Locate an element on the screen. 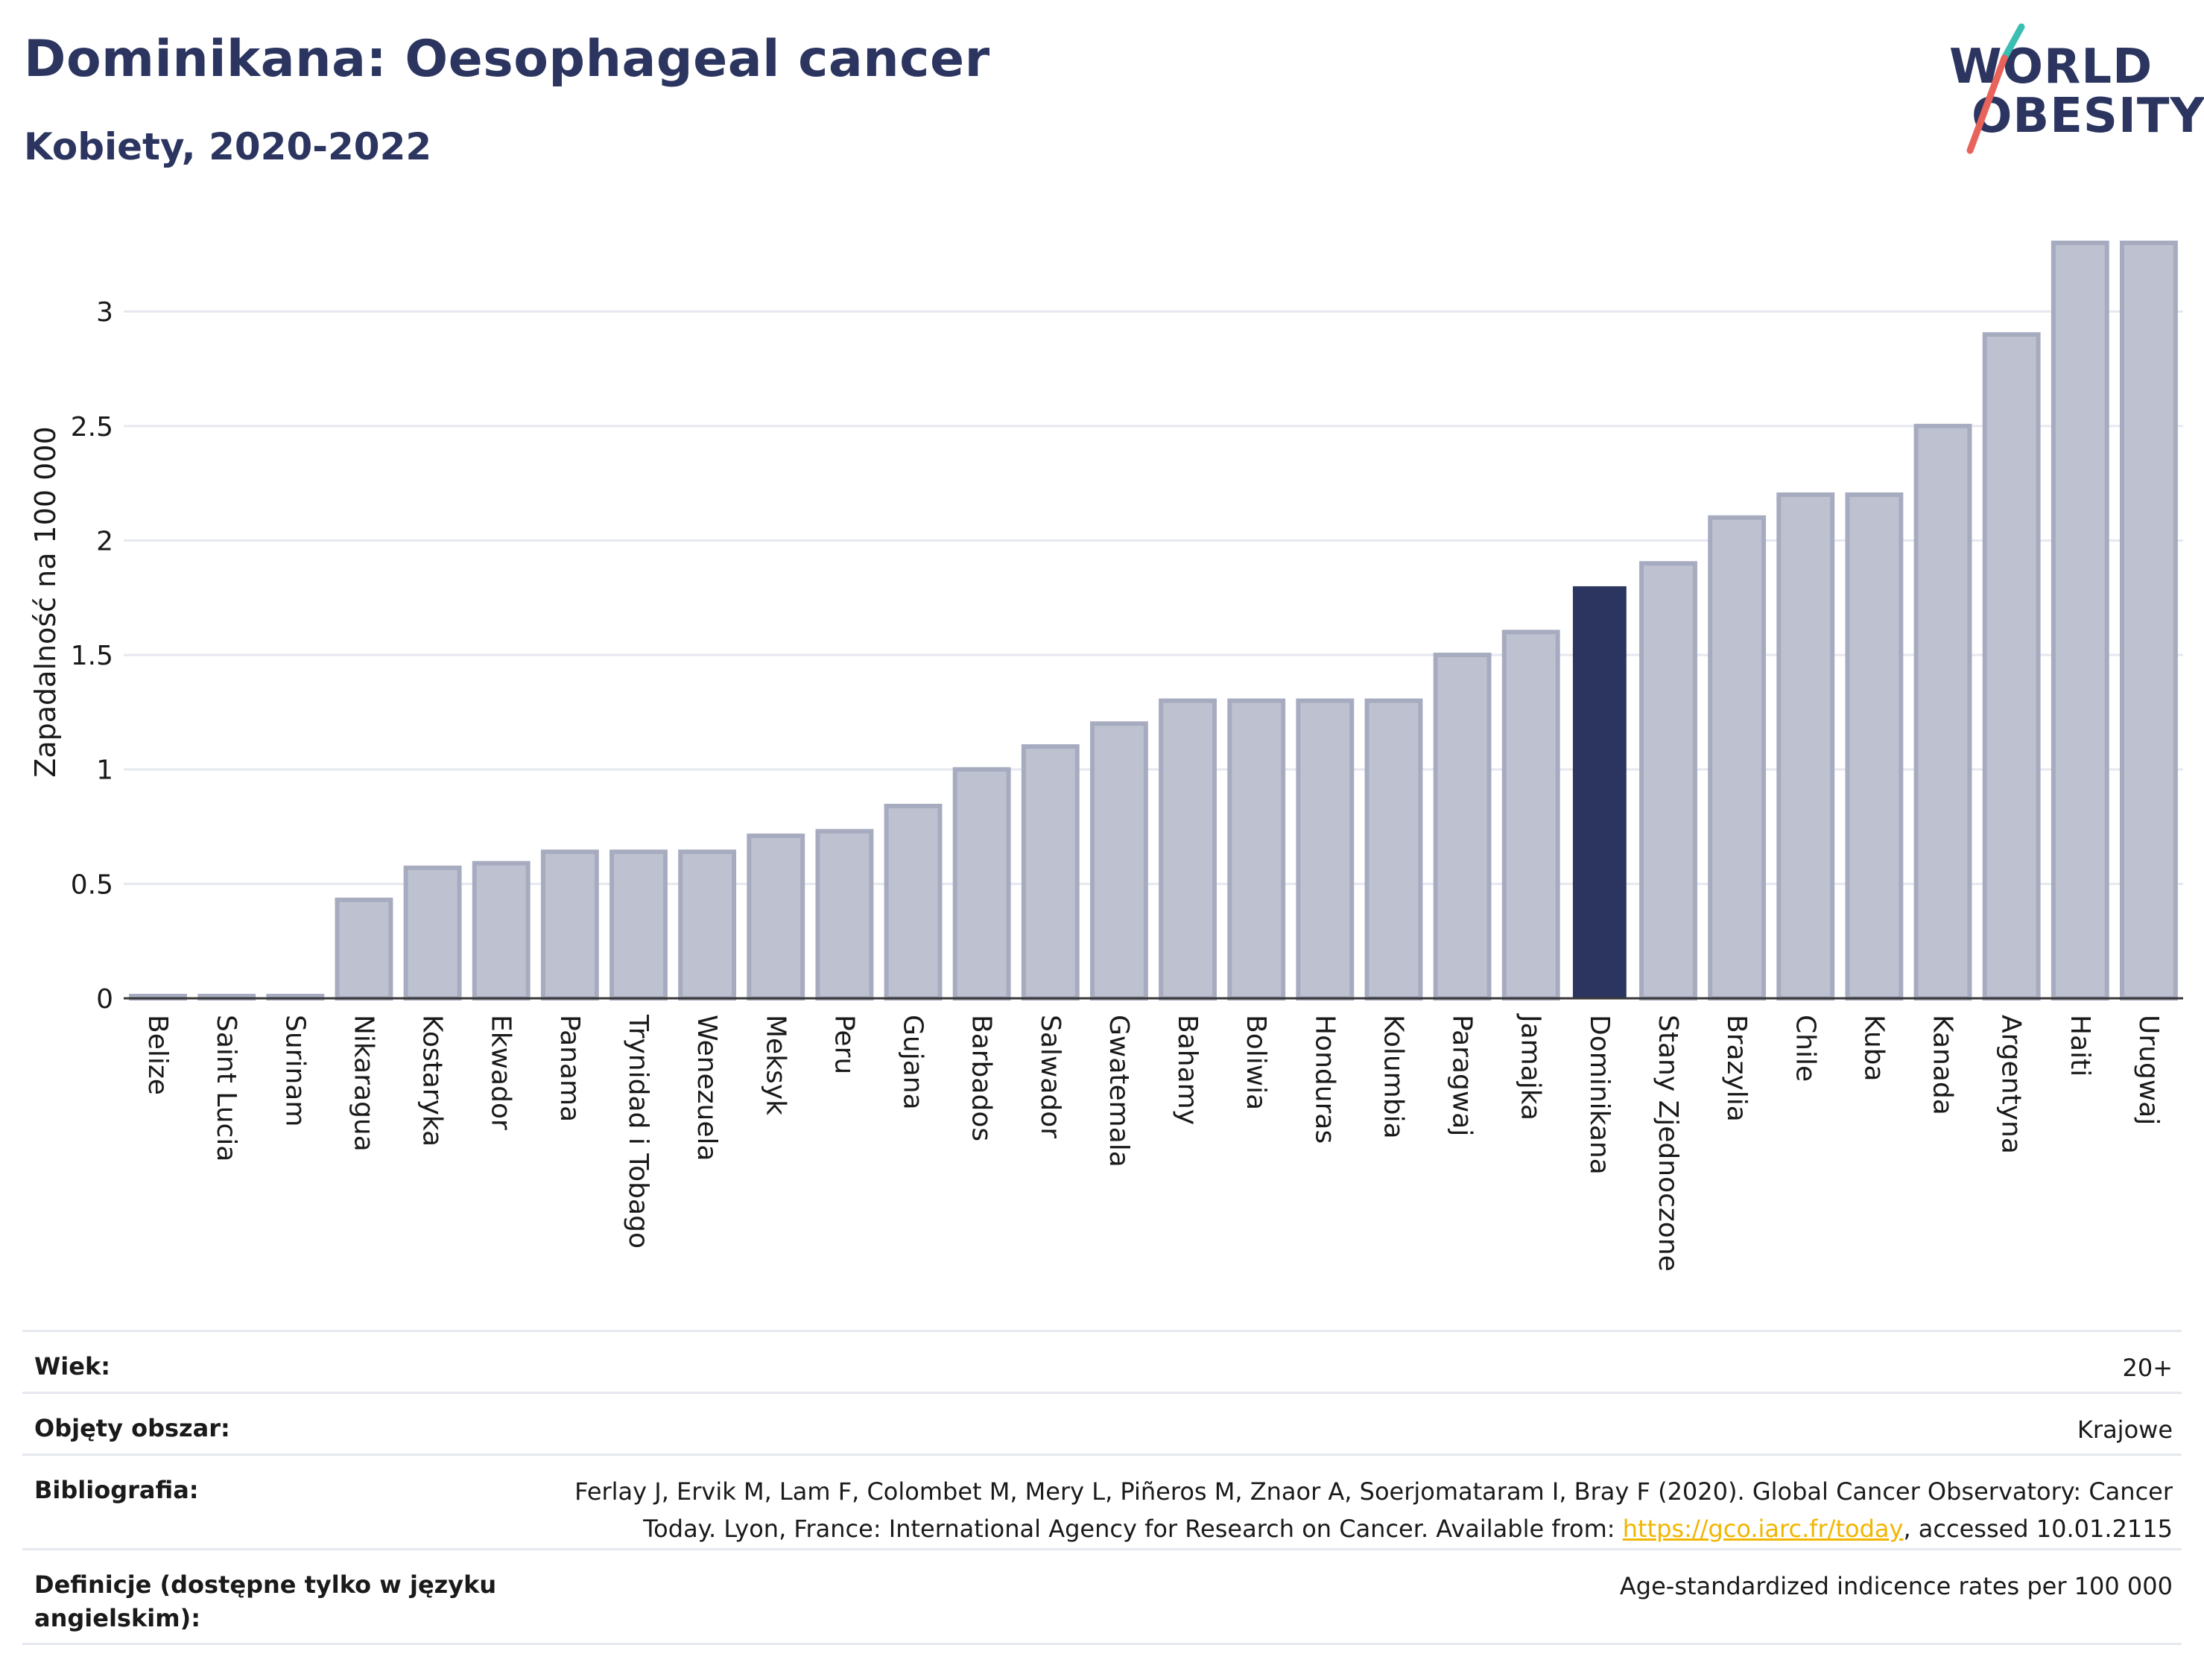 The image size is (2204, 1680). x-tick-label: Nikaragua is located at coordinates (363, 1083).